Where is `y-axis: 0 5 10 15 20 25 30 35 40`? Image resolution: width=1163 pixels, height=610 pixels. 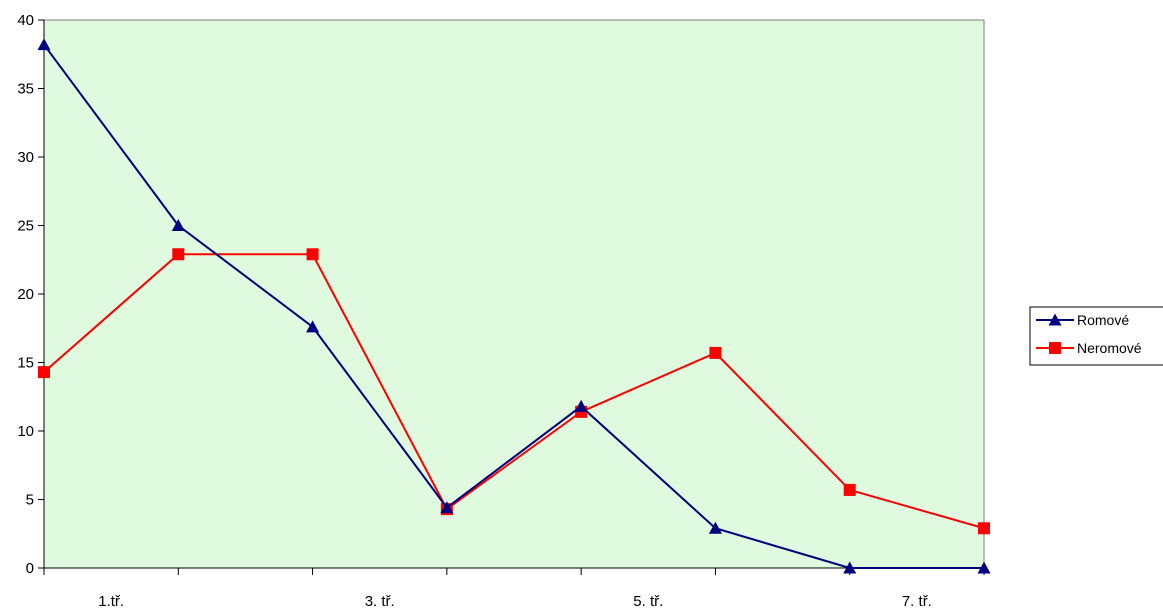 y-axis: 0 5 10 15 20 25 30 35 40 is located at coordinates (31, 294).